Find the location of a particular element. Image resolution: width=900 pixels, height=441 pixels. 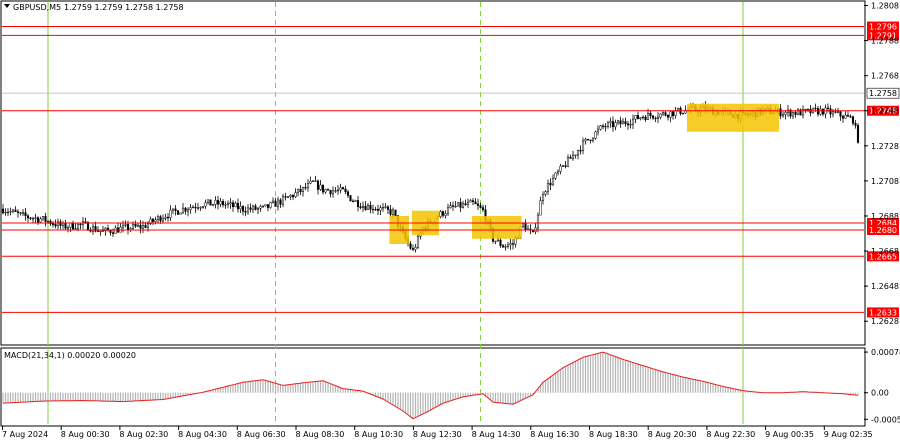

chevron-down-icon is located at coordinates (7, 6).